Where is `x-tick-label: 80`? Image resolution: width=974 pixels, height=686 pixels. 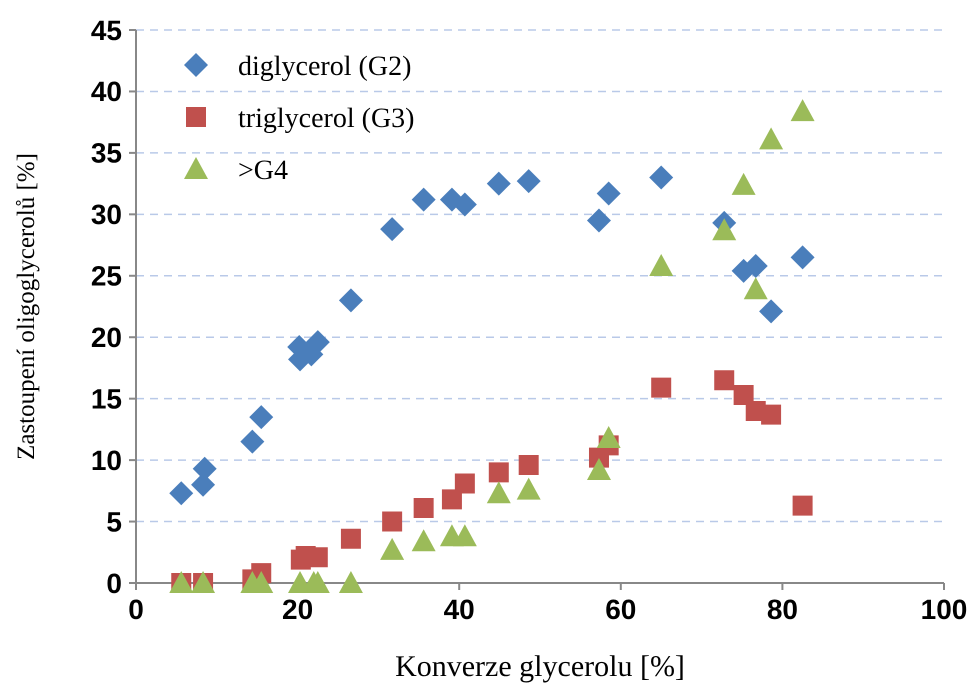 x-tick-label: 80 is located at coordinates (782, 609).